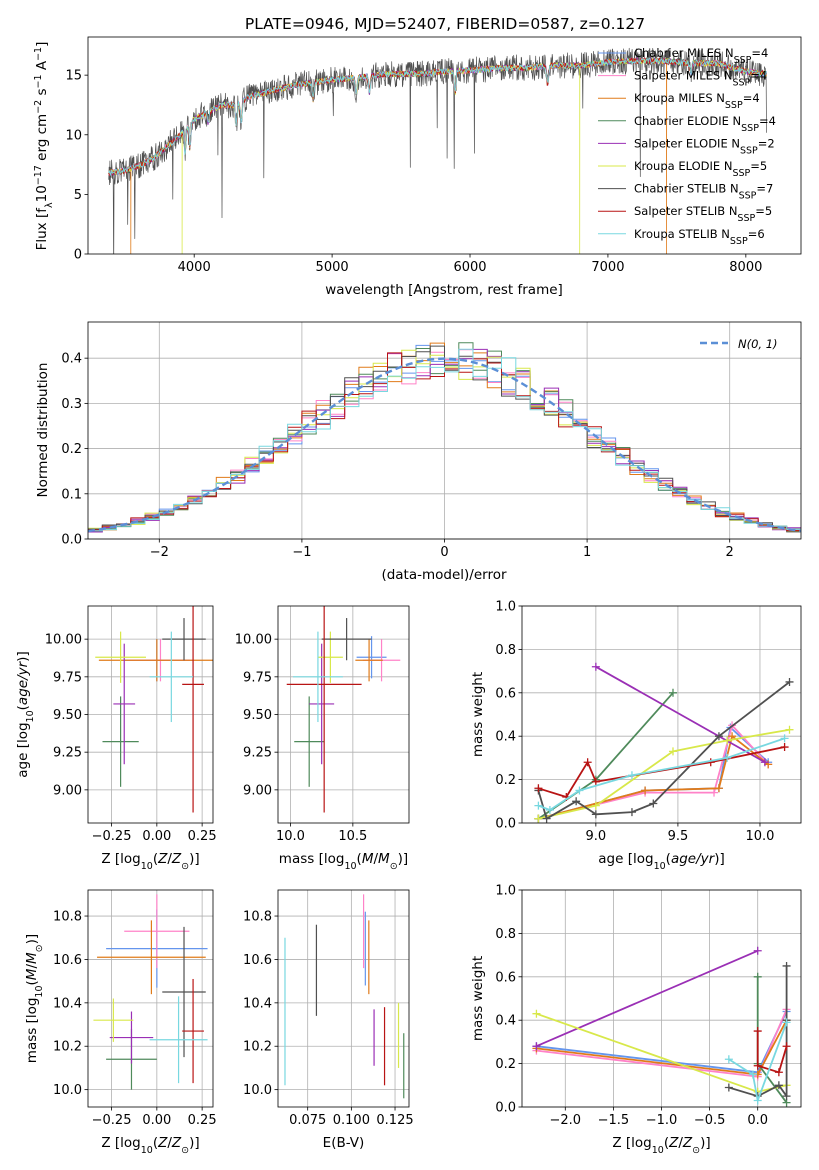 This screenshot has width=819, height=1170. What do you see at coordinates (607, 267) in the screenshot?
I see `x-tick-label: 7000` at bounding box center [607, 267].